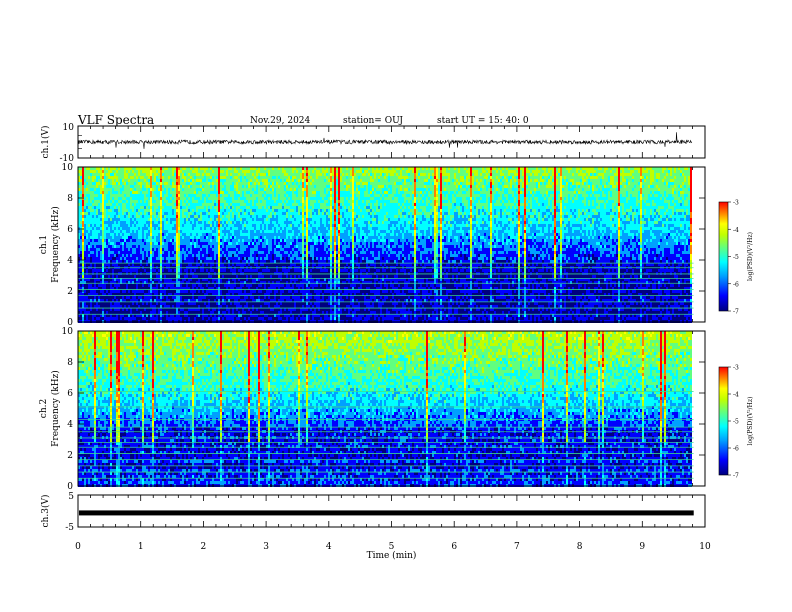  Describe the element at coordinates (736, 230) in the screenshot. I see `spectrogram-ch1-colorbar-tick-label: -4` at that location.